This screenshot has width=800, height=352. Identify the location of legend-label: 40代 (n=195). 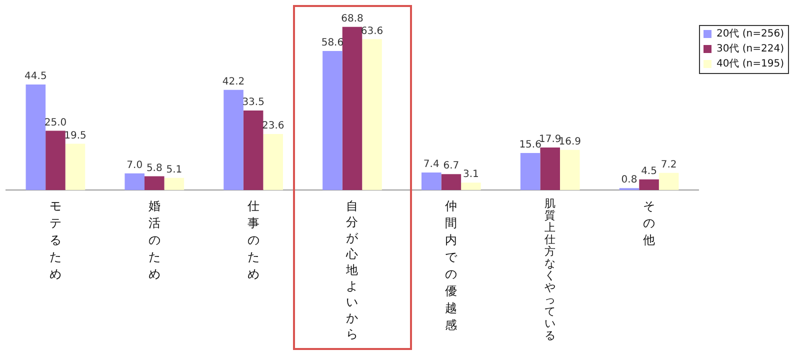
(750, 64).